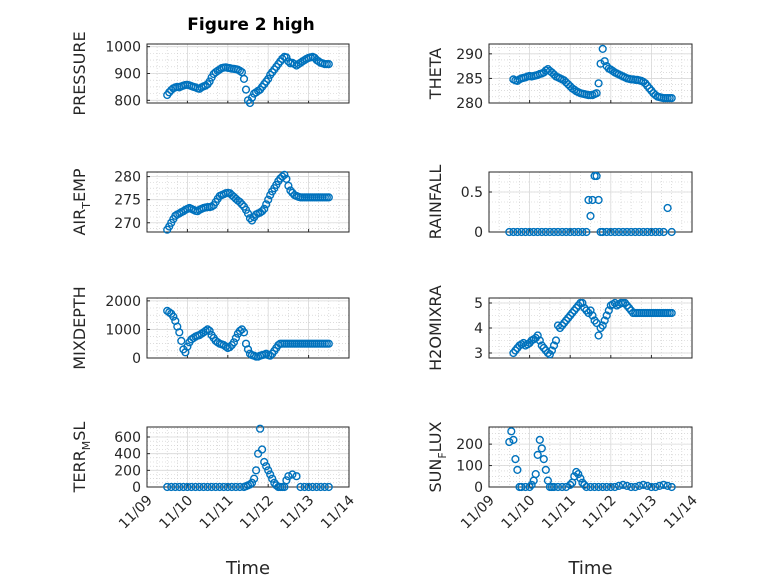 The width and height of the screenshot is (778, 583). Describe the element at coordinates (127, 178) in the screenshot. I see `y-tick-label: 280` at that location.